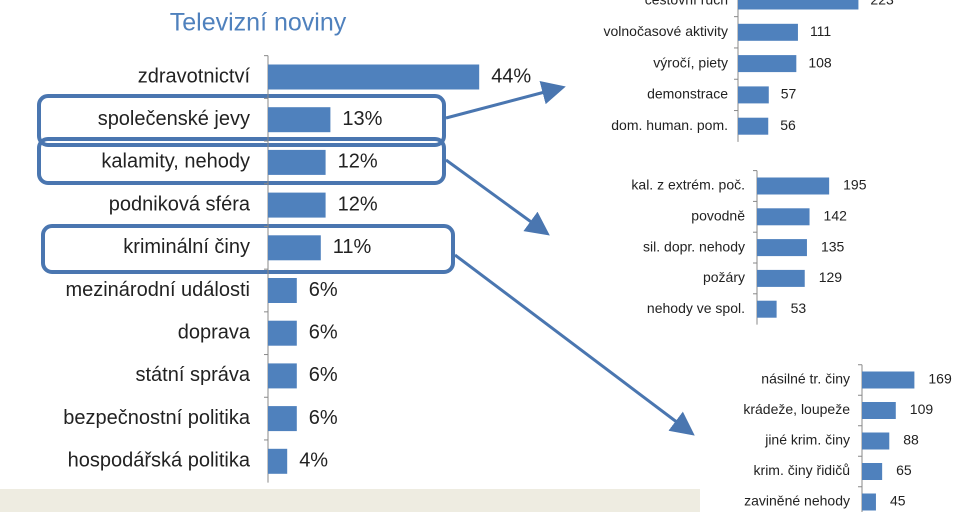 This screenshot has height=512, width=959. What do you see at coordinates (796, 409) in the screenshot?
I see `category-label: krádeže, loupeže` at bounding box center [796, 409].